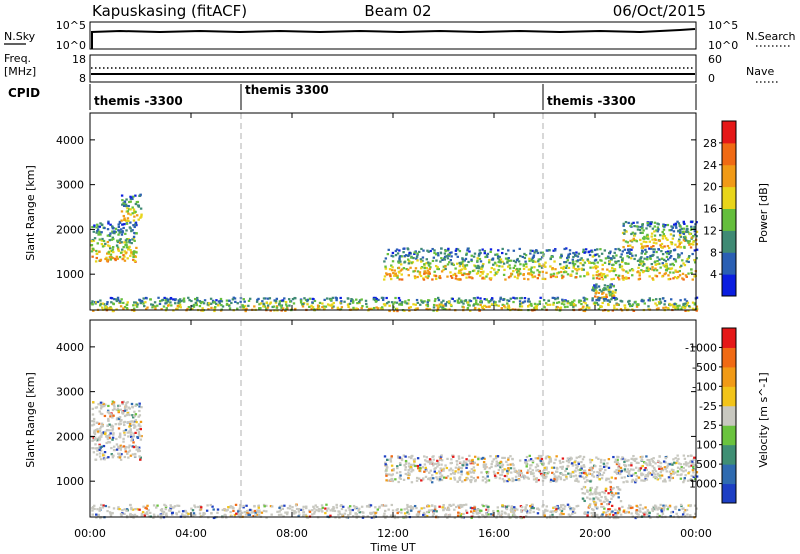 This screenshot has width=800, height=554. I want to click on colorbar-swatch, so click(729, 357).